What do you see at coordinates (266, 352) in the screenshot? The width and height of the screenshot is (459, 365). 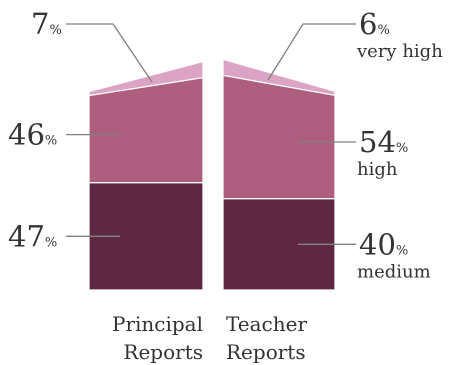 I see `category-label-2-line-2: Reports` at bounding box center [266, 352].